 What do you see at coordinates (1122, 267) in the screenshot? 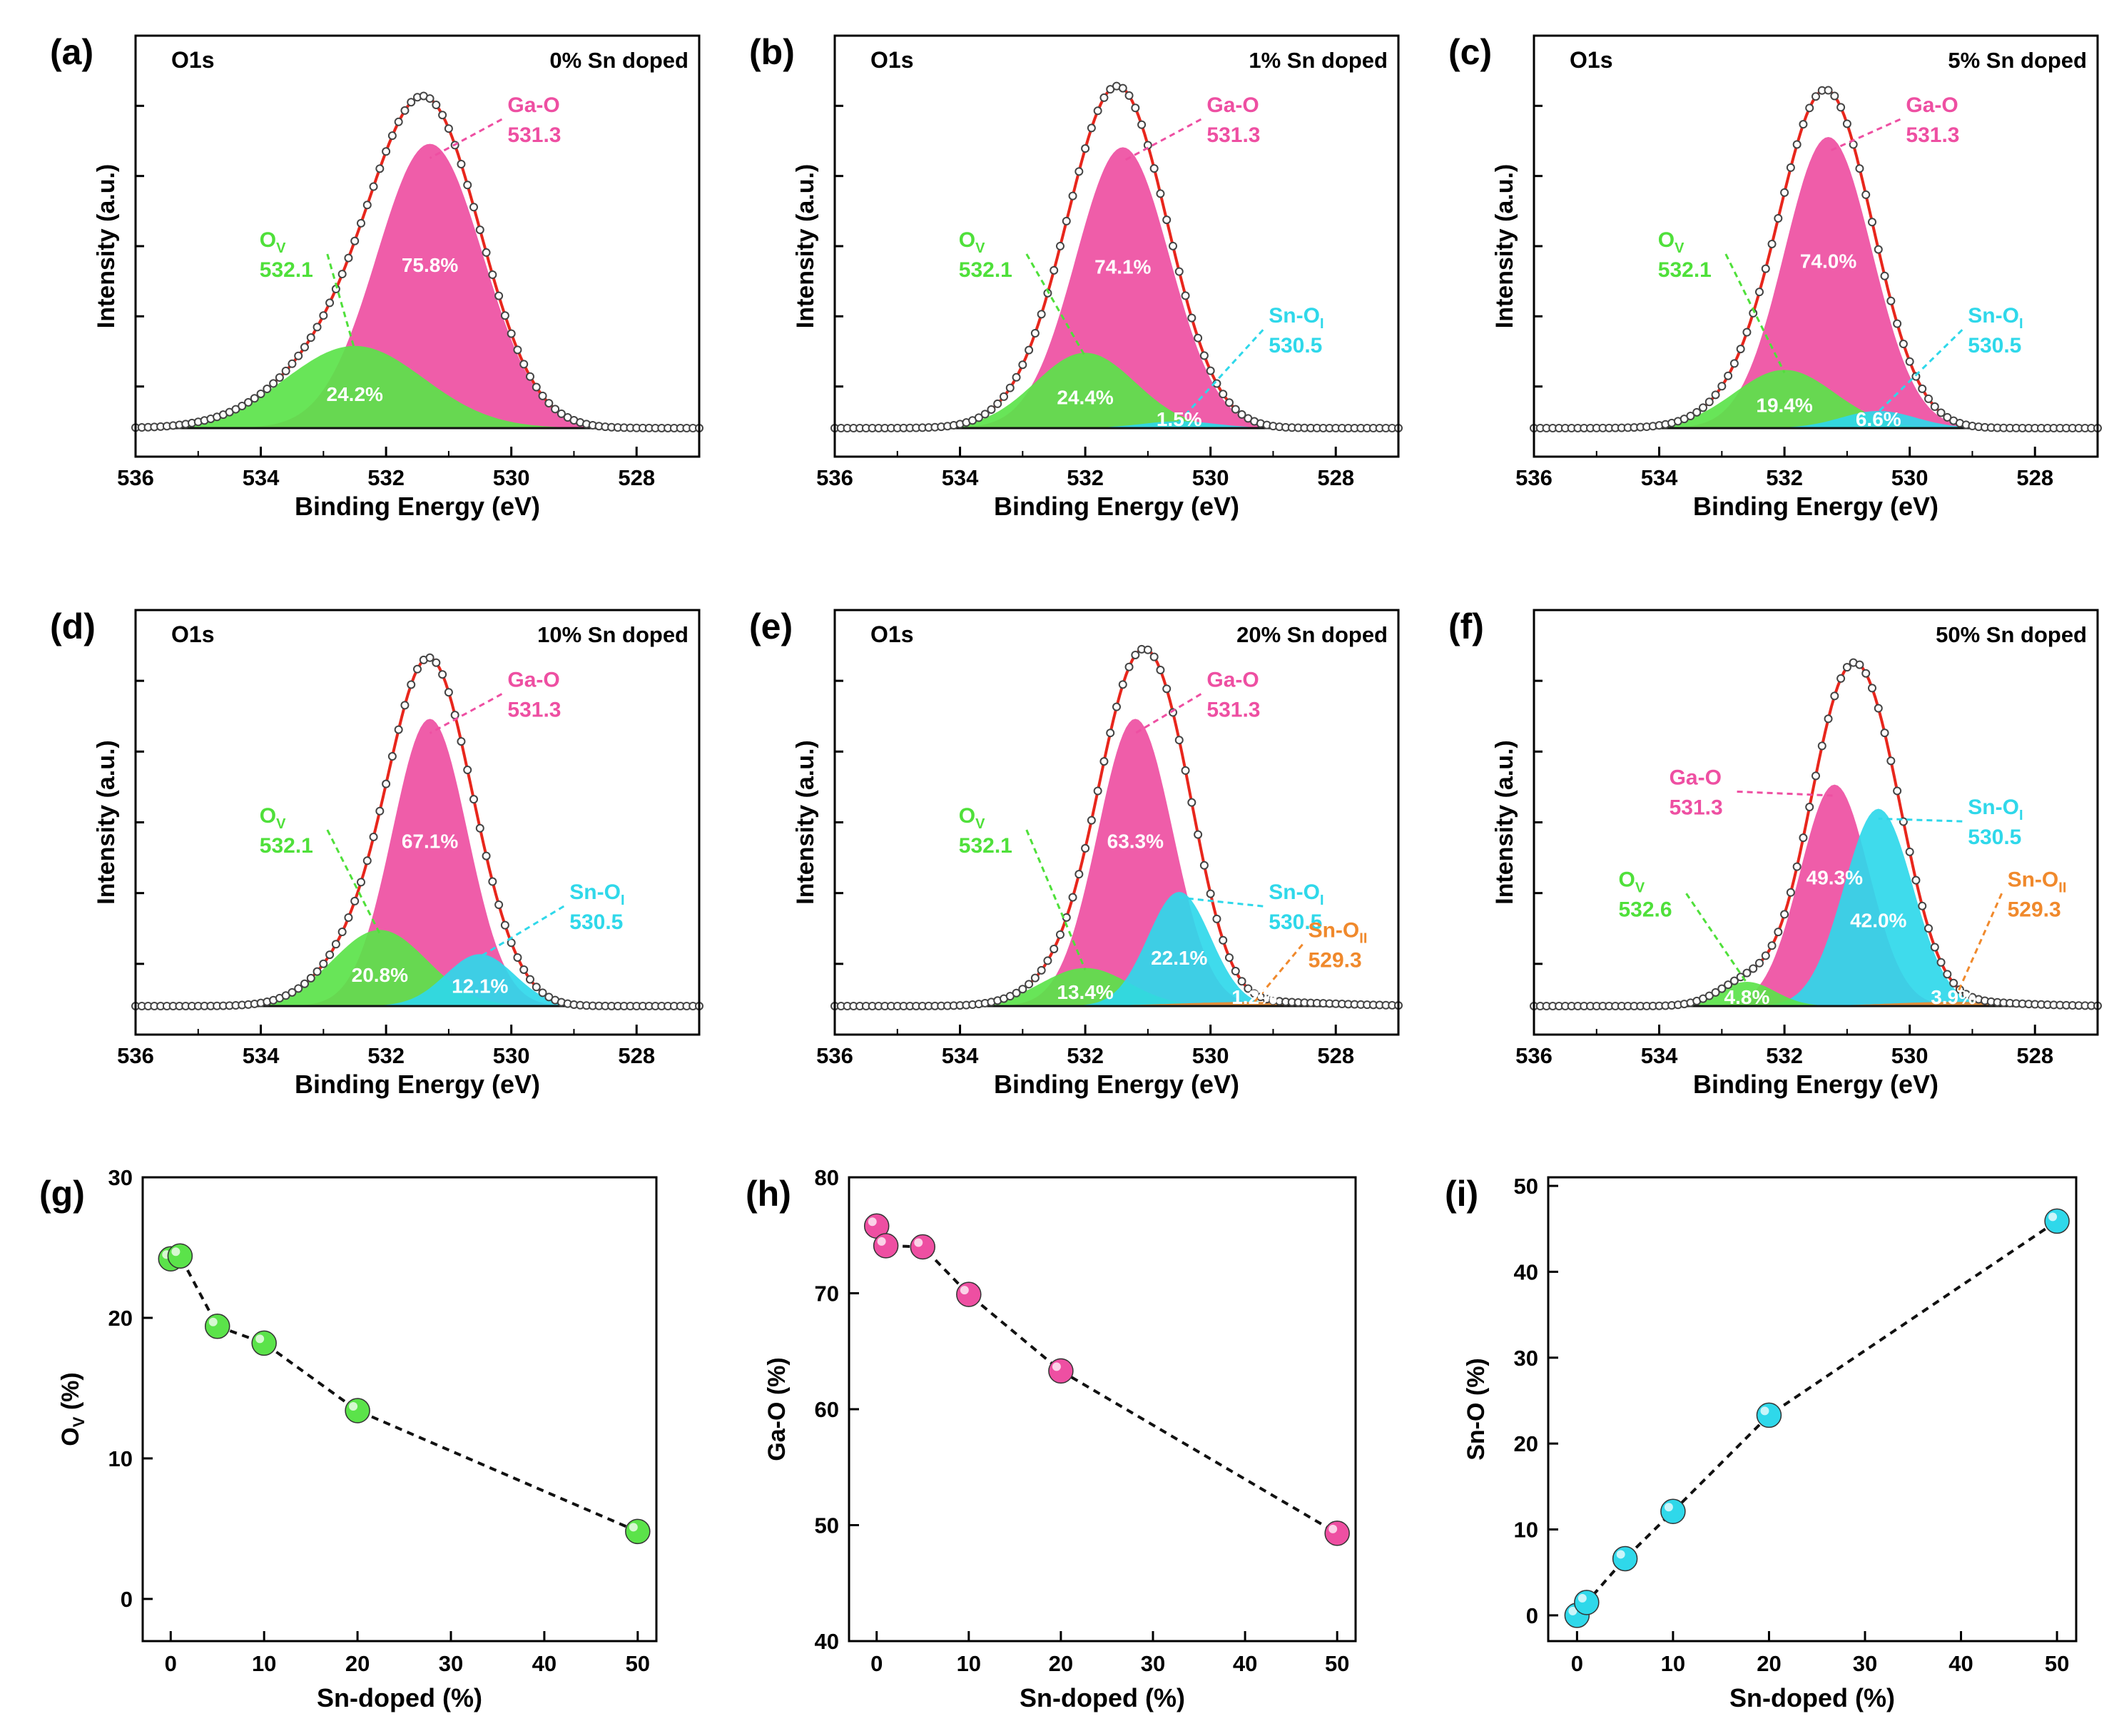
I see `component-percent: 74.1%` at bounding box center [1122, 267].